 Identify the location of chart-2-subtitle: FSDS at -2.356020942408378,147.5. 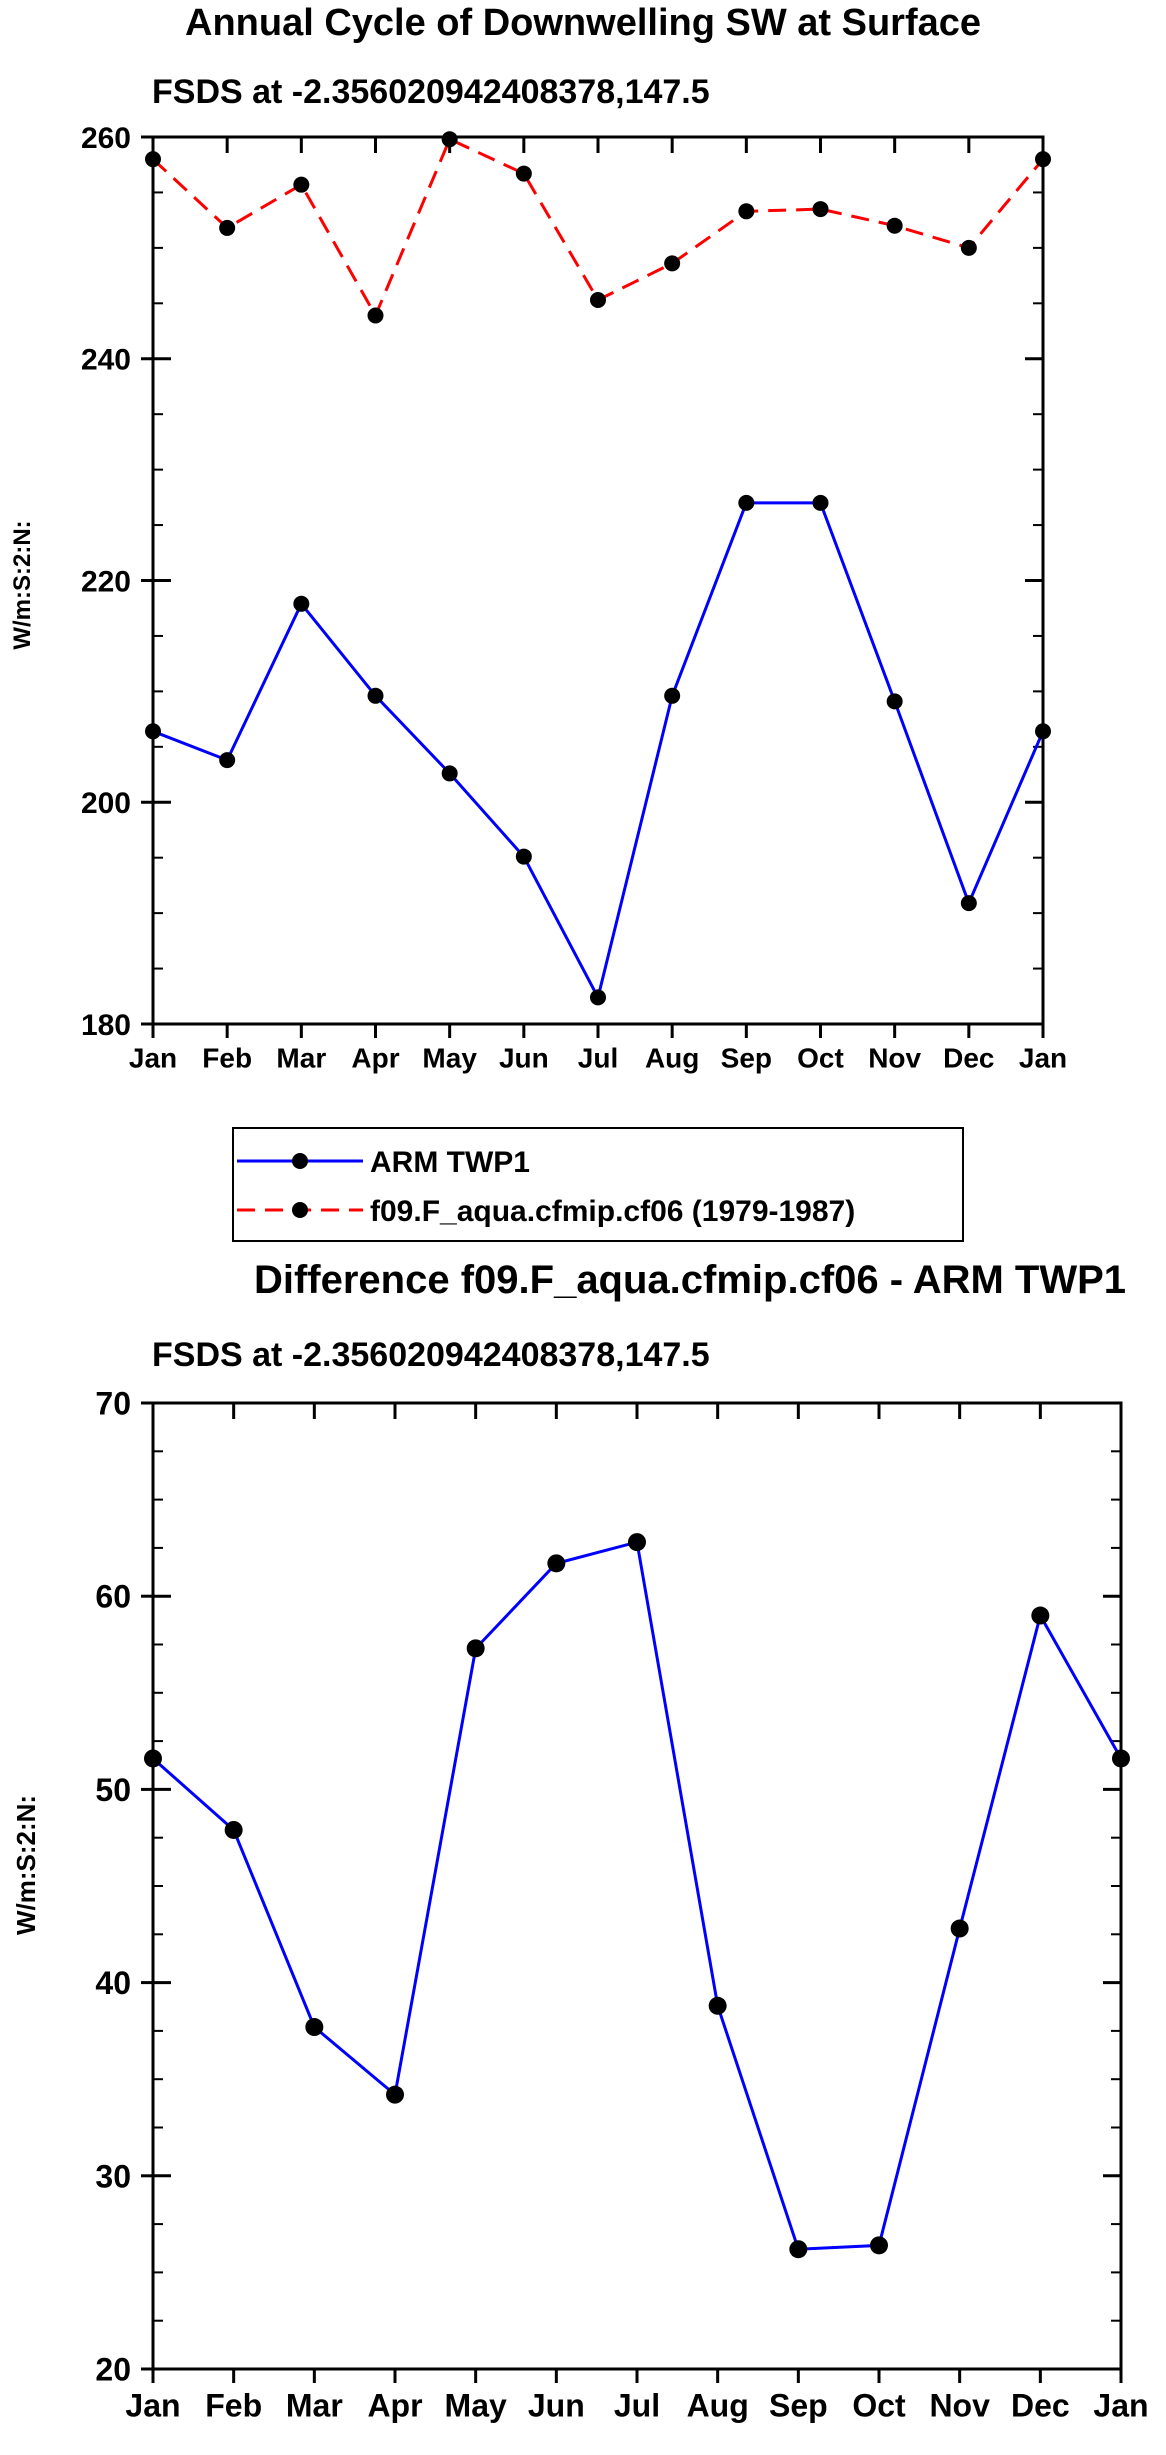
(431, 1355).